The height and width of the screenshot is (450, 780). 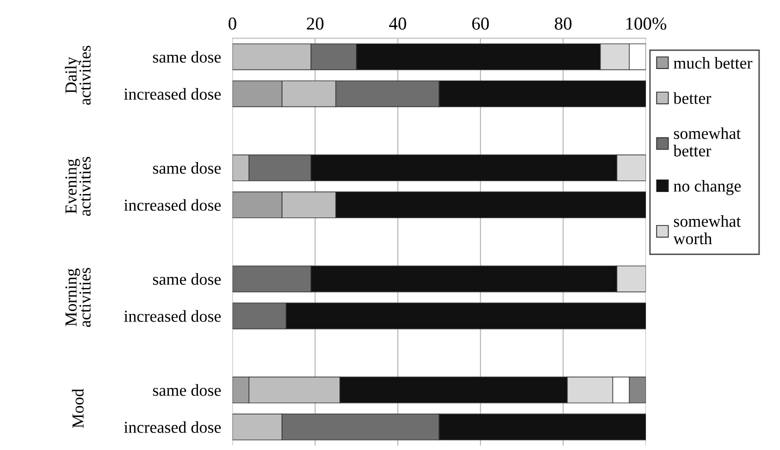 What do you see at coordinates (713, 62) in the screenshot?
I see `legend-label: much better` at bounding box center [713, 62].